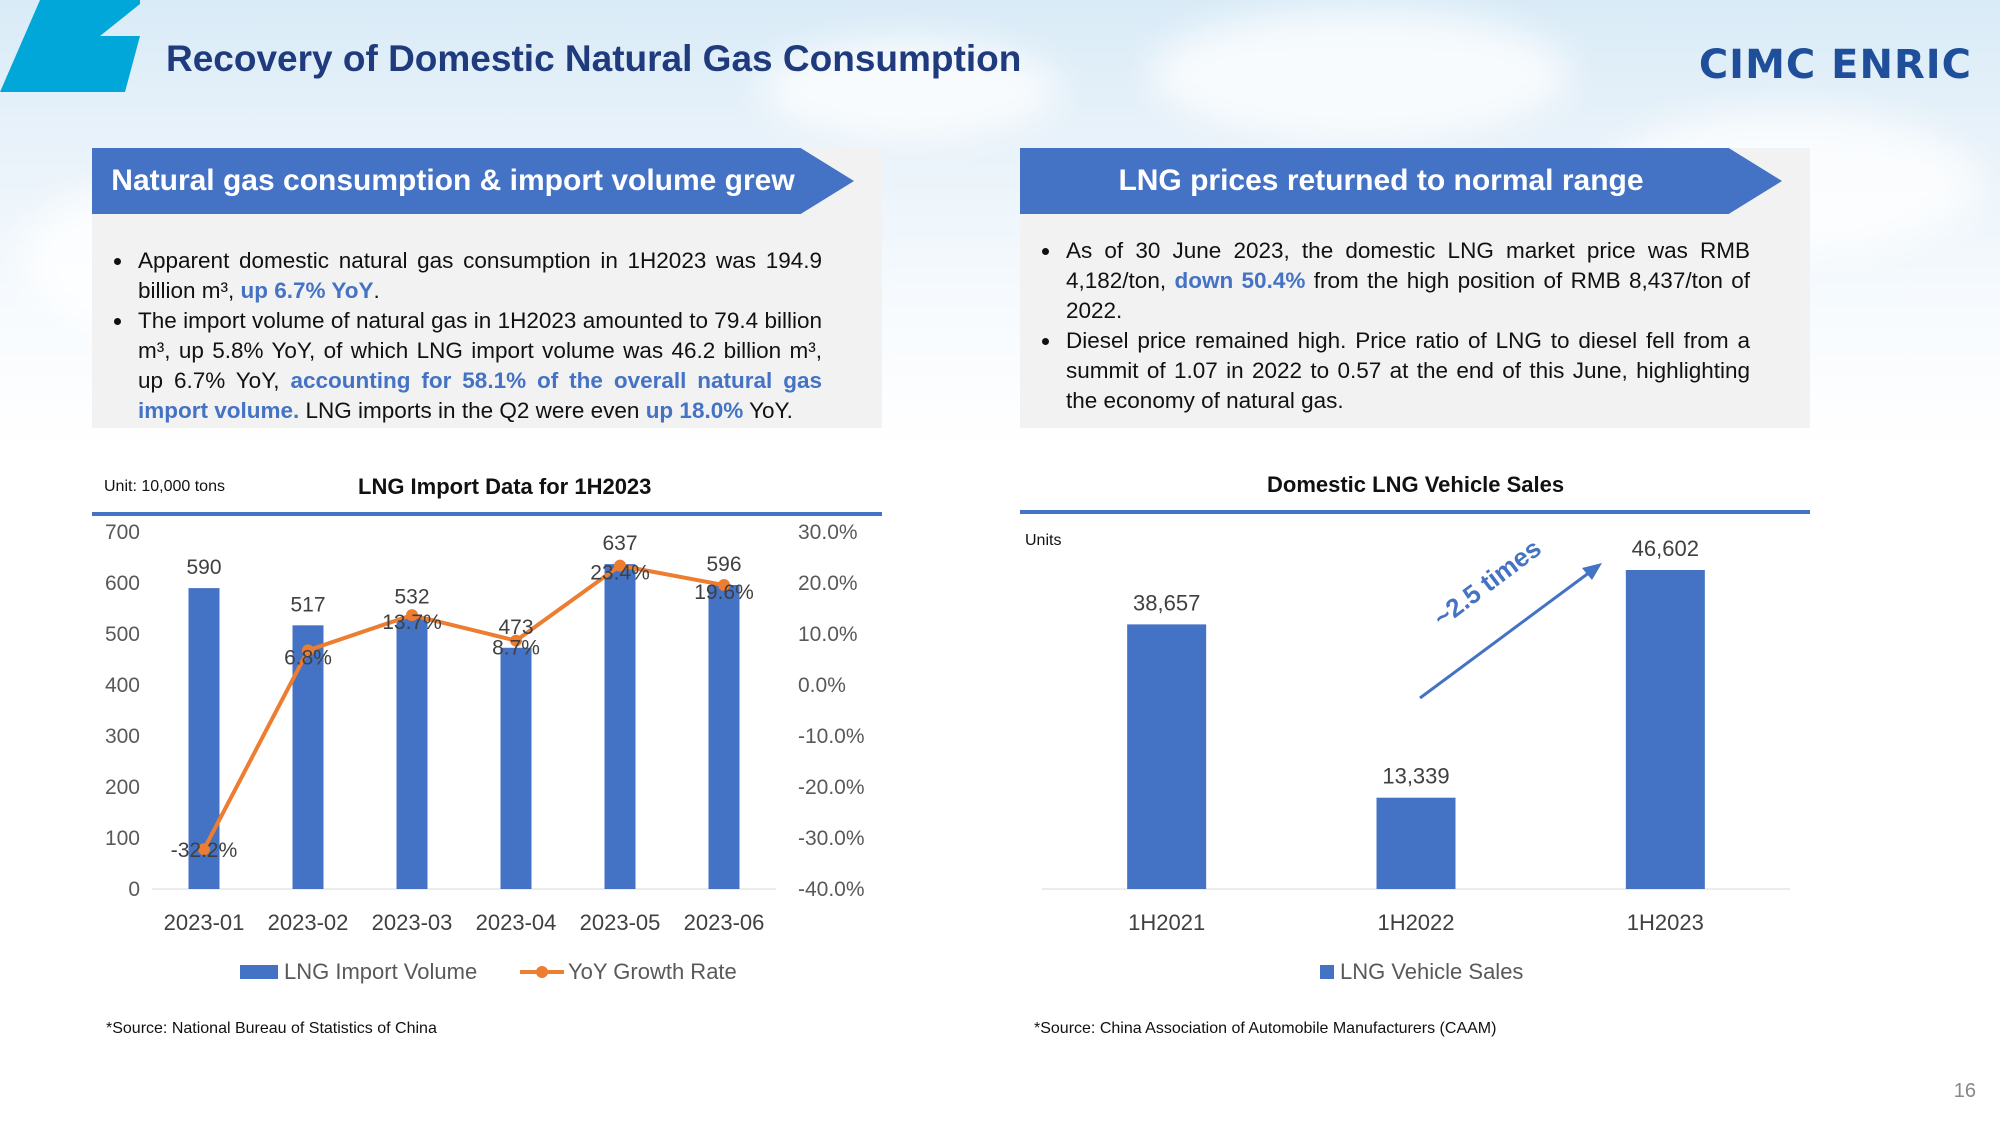  What do you see at coordinates (516, 648) in the screenshot?
I see `yoy-growth-label: 8.7%` at bounding box center [516, 648].